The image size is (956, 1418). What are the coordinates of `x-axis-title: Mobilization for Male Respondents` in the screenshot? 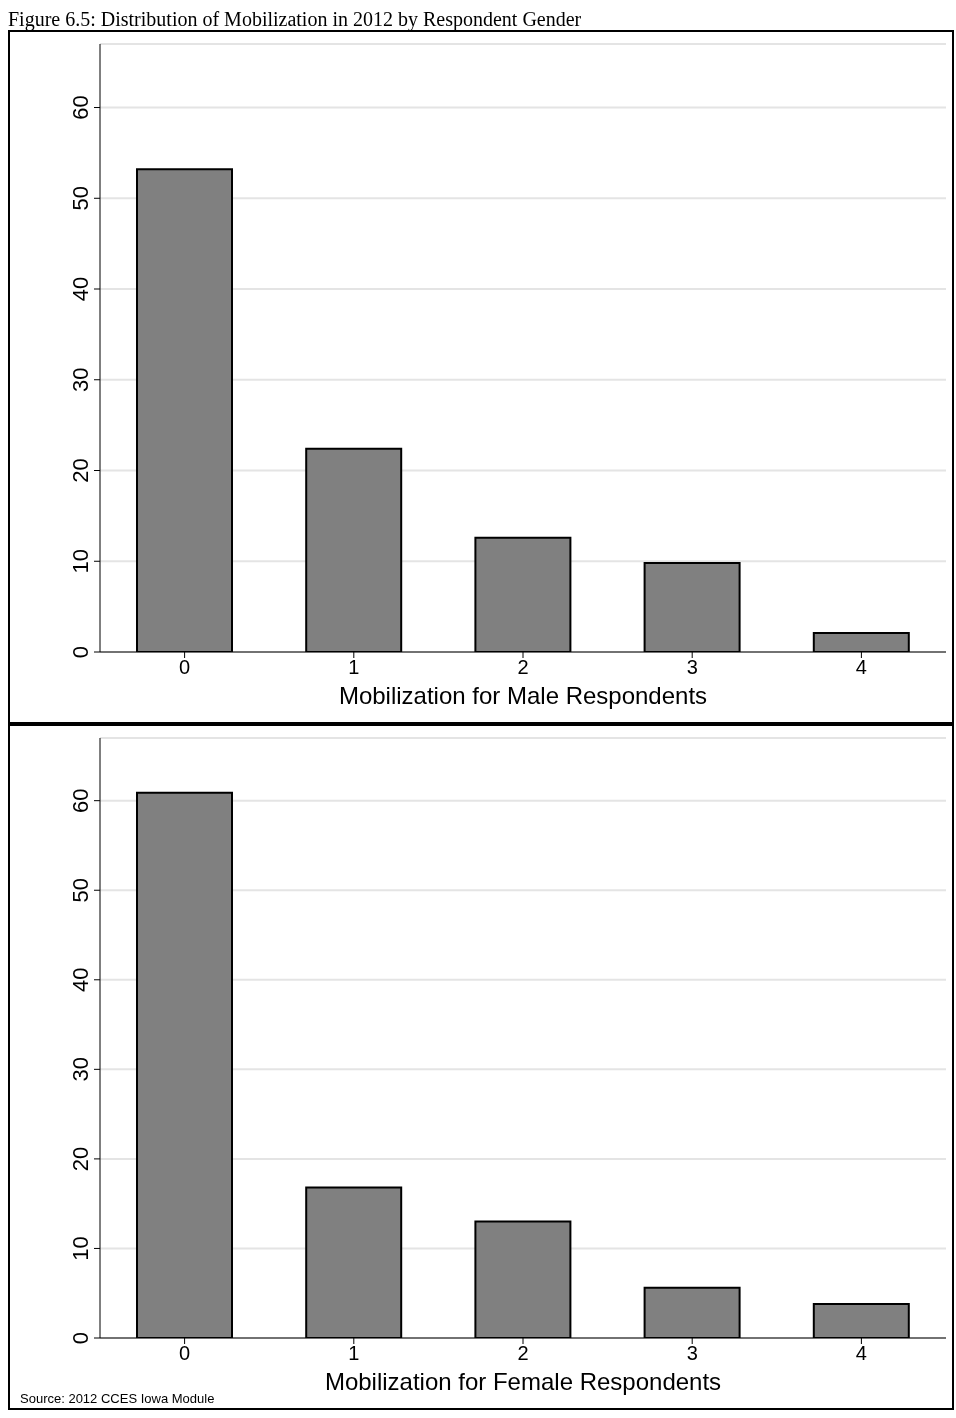 It's located at (523, 695).